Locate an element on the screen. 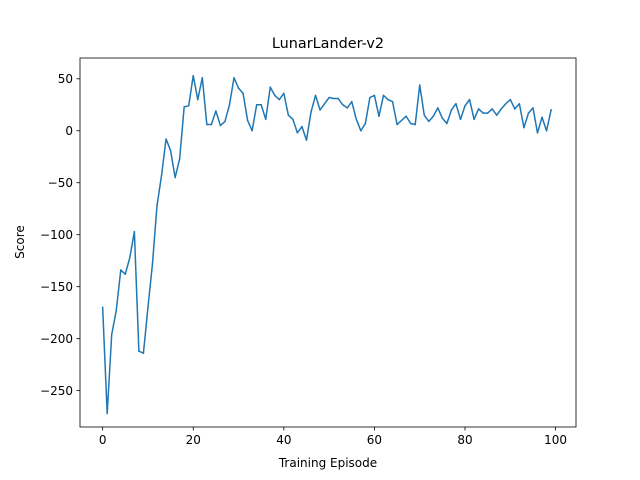  x-tick-label: 40 is located at coordinates (283, 440).